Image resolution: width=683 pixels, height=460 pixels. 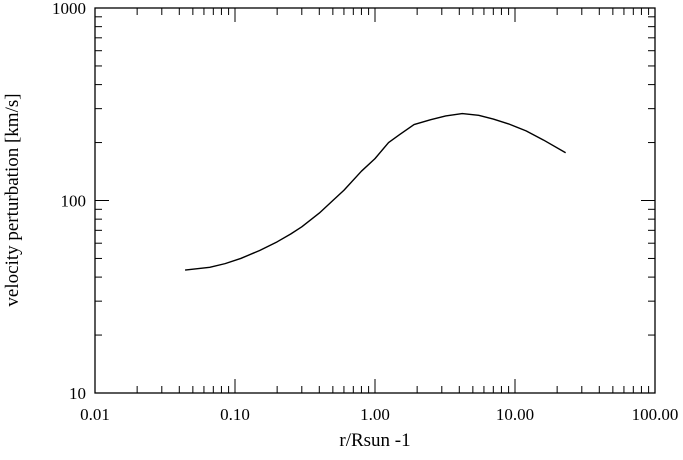 What do you see at coordinates (375, 414) in the screenshot?
I see `x-tick-label: 1.00` at bounding box center [375, 414].